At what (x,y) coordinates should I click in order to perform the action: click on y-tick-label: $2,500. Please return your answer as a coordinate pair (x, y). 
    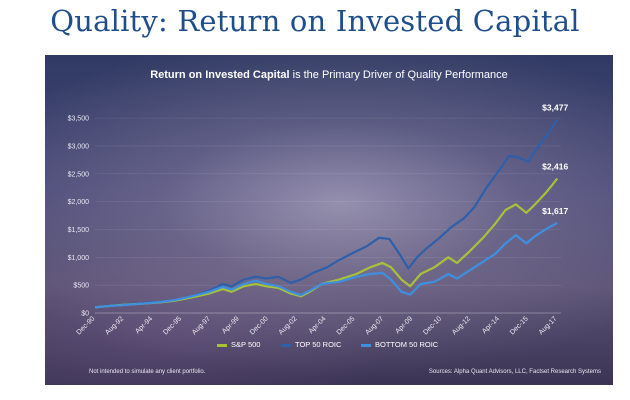
    Looking at the image, I should click on (79, 174).